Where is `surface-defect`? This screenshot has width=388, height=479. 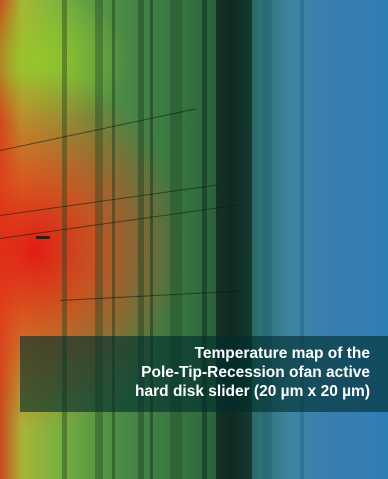
surface-defect is located at coordinates (43, 237).